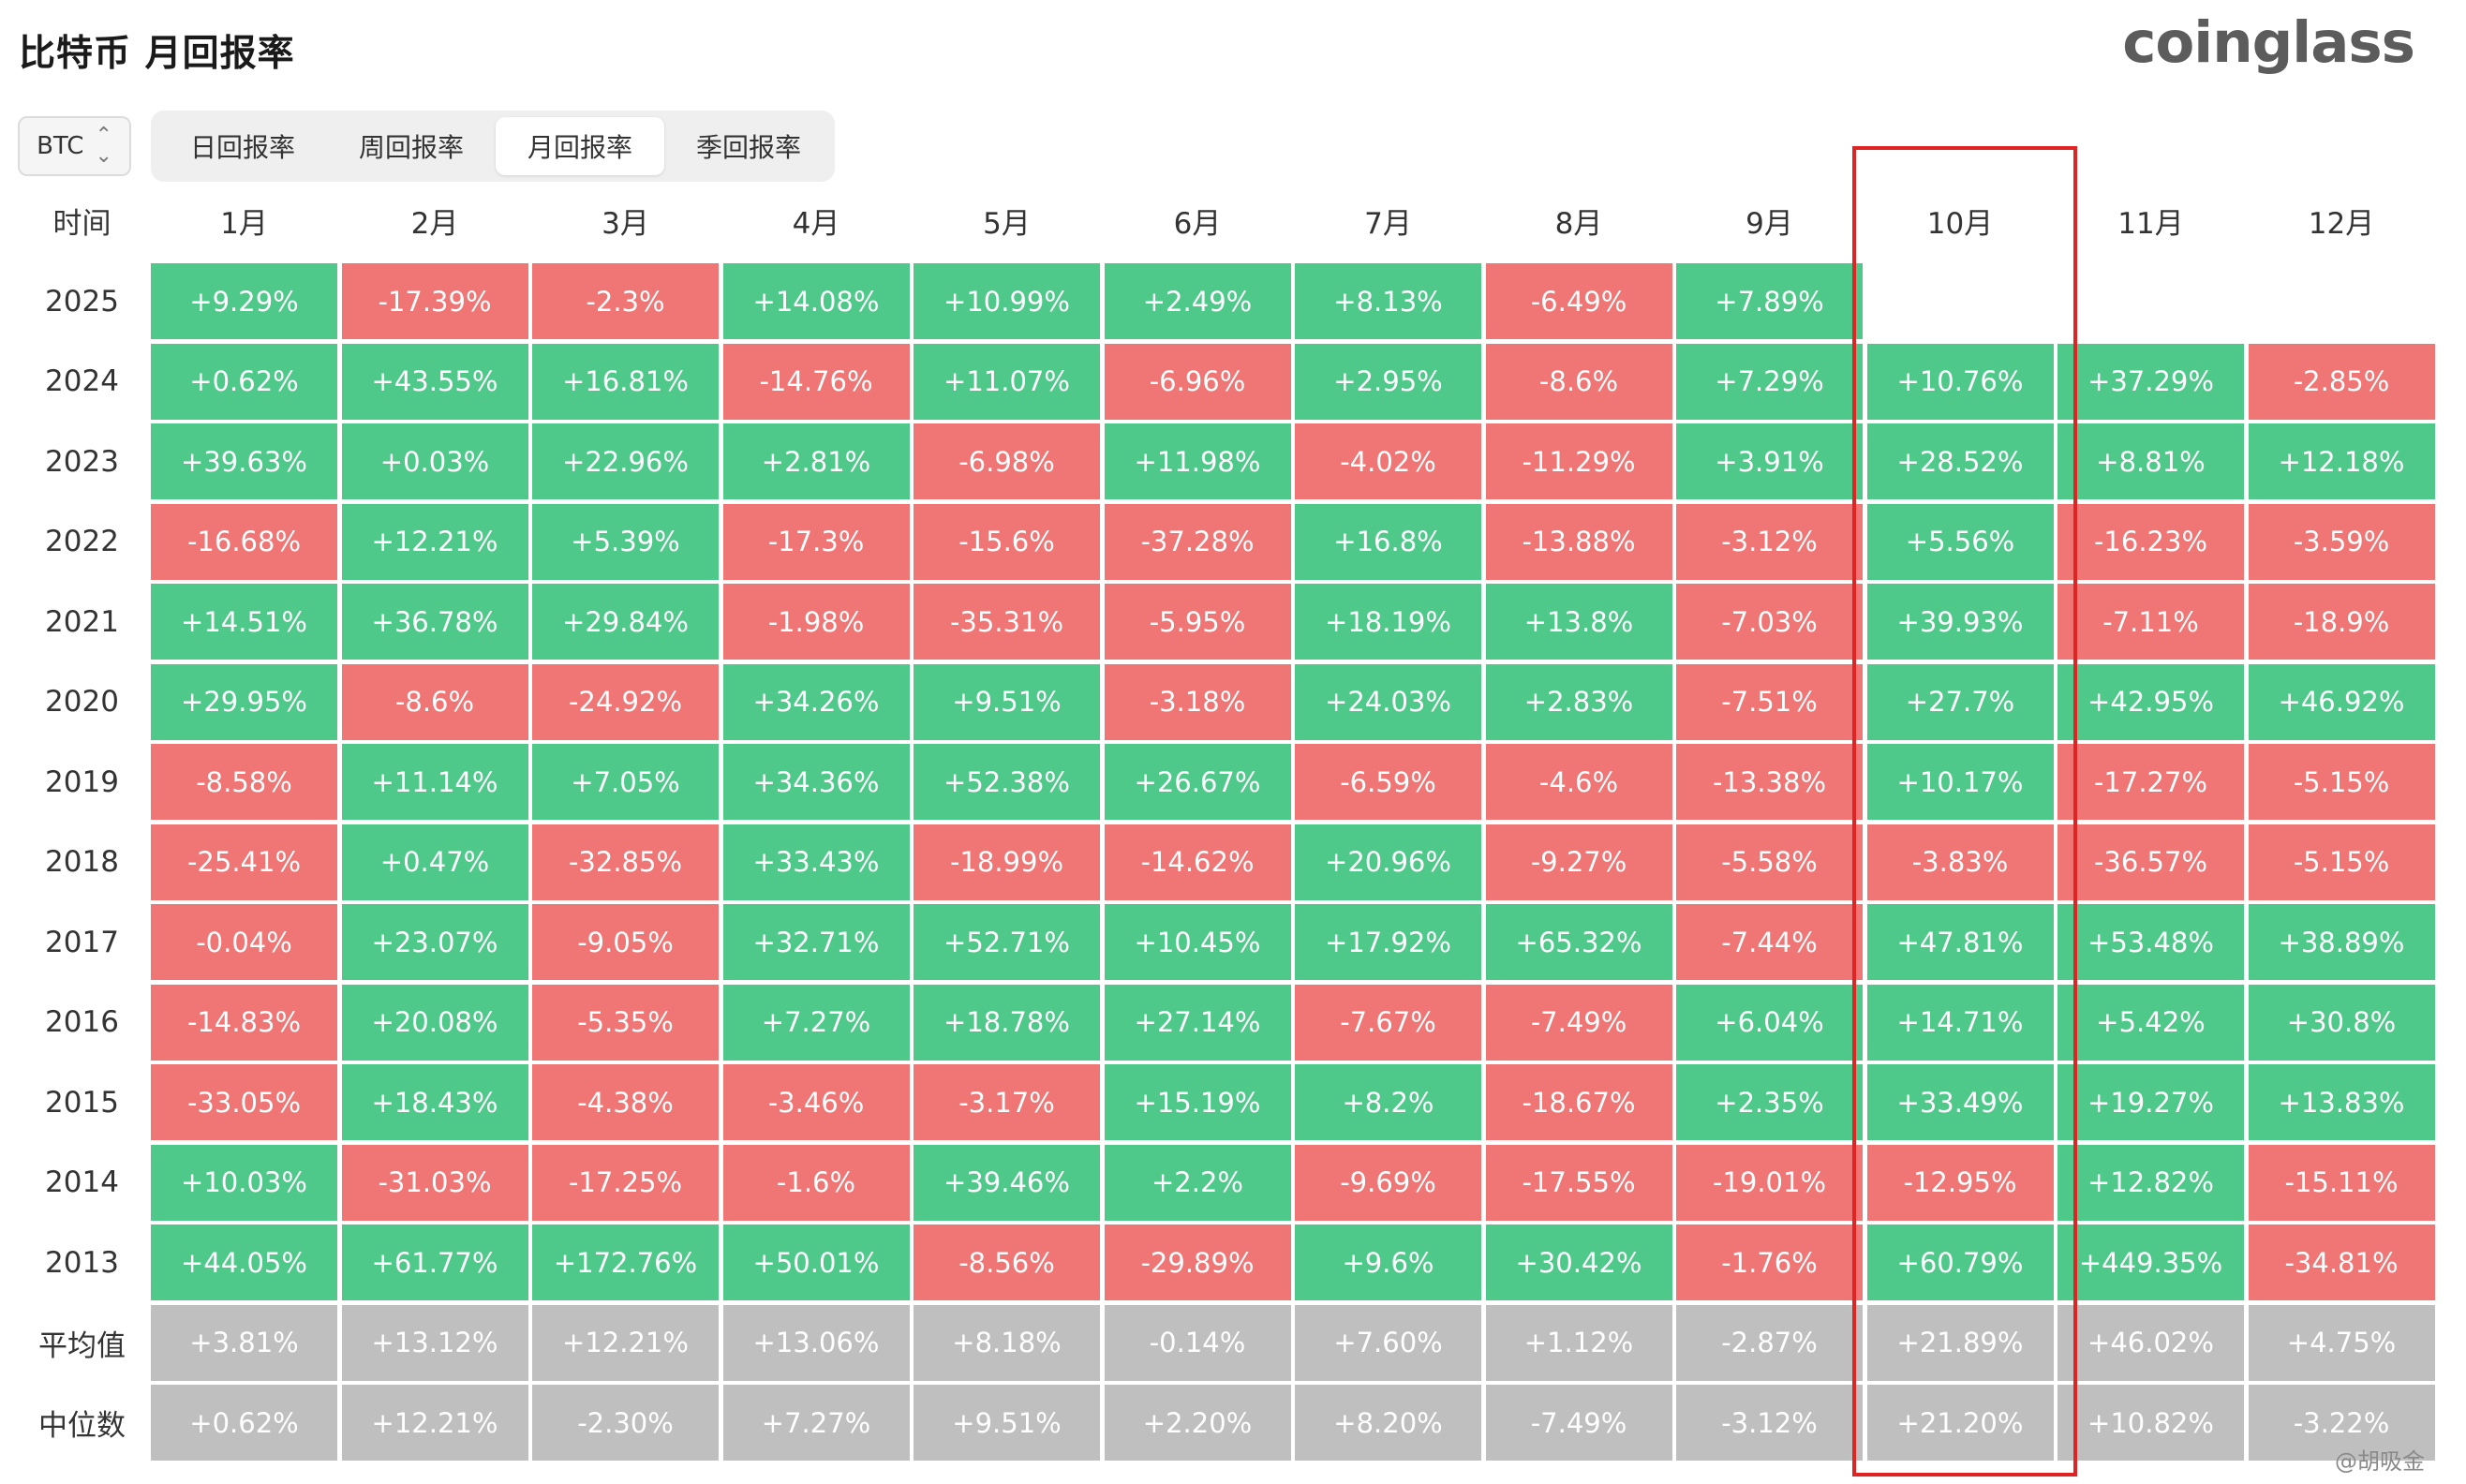 This screenshot has height=1484, width=2466. What do you see at coordinates (1579, 541) in the screenshot?
I see `return-cell: -13.88%` at bounding box center [1579, 541].